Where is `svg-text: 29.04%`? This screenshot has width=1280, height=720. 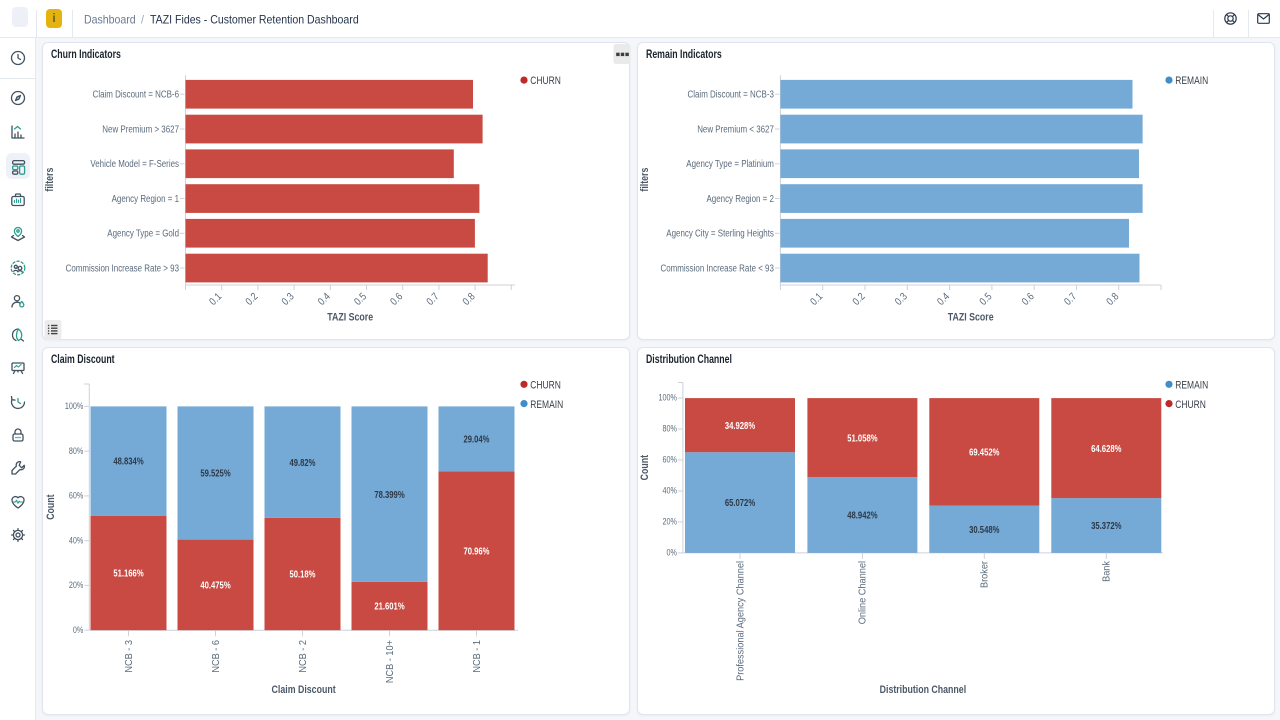
svg-text: 29.04% is located at coordinates (477, 440).